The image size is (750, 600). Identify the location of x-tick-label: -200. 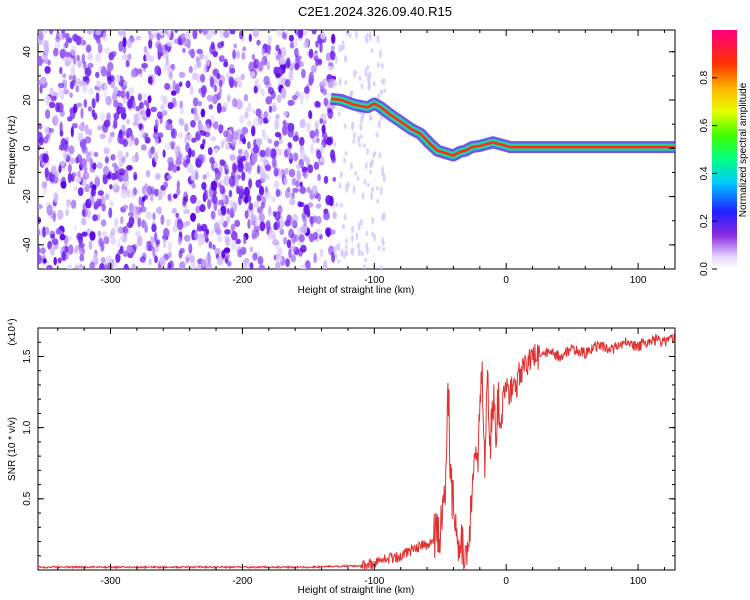
(242, 581).